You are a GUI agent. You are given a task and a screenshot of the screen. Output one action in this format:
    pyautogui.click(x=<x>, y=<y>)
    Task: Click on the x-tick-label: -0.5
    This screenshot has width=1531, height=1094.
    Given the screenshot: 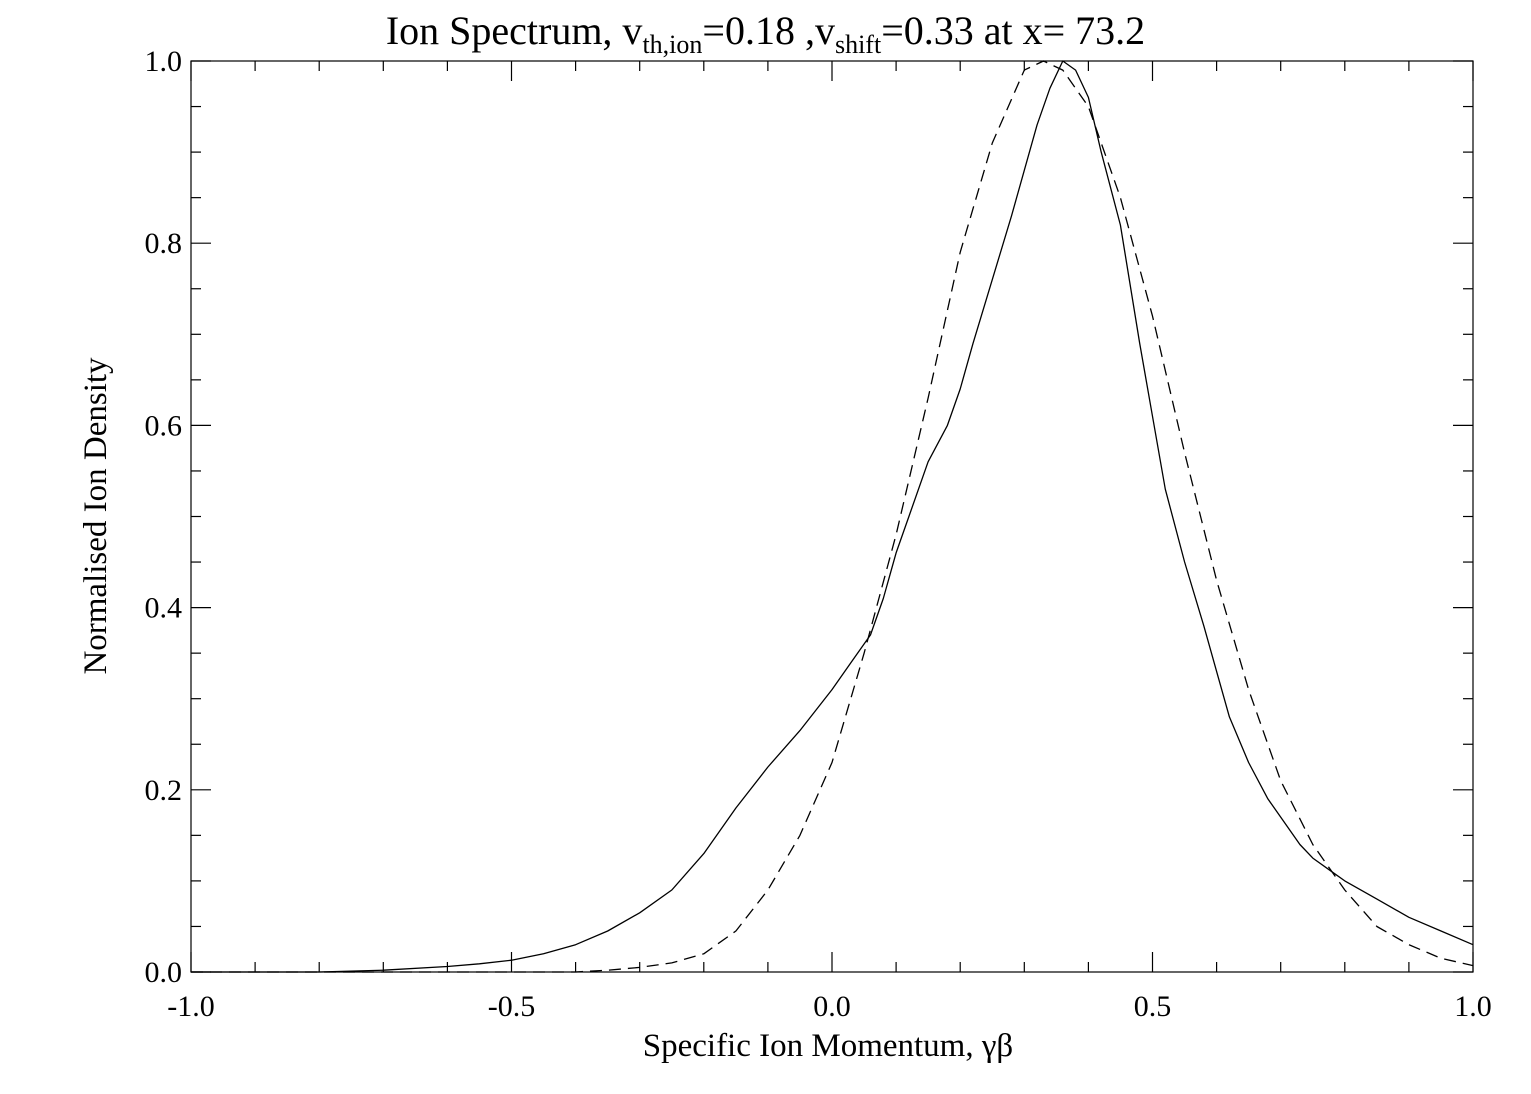 What is the action you would take?
    pyautogui.click(x=512, y=1006)
    